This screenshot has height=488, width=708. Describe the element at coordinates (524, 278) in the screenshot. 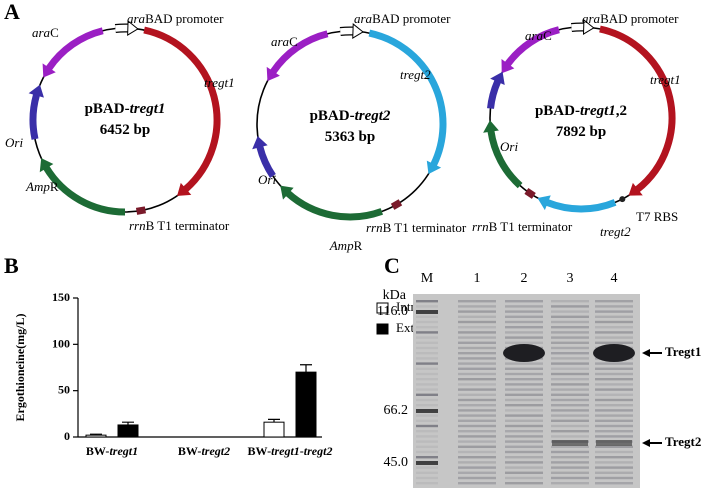

I see `lane-label: 2` at that location.